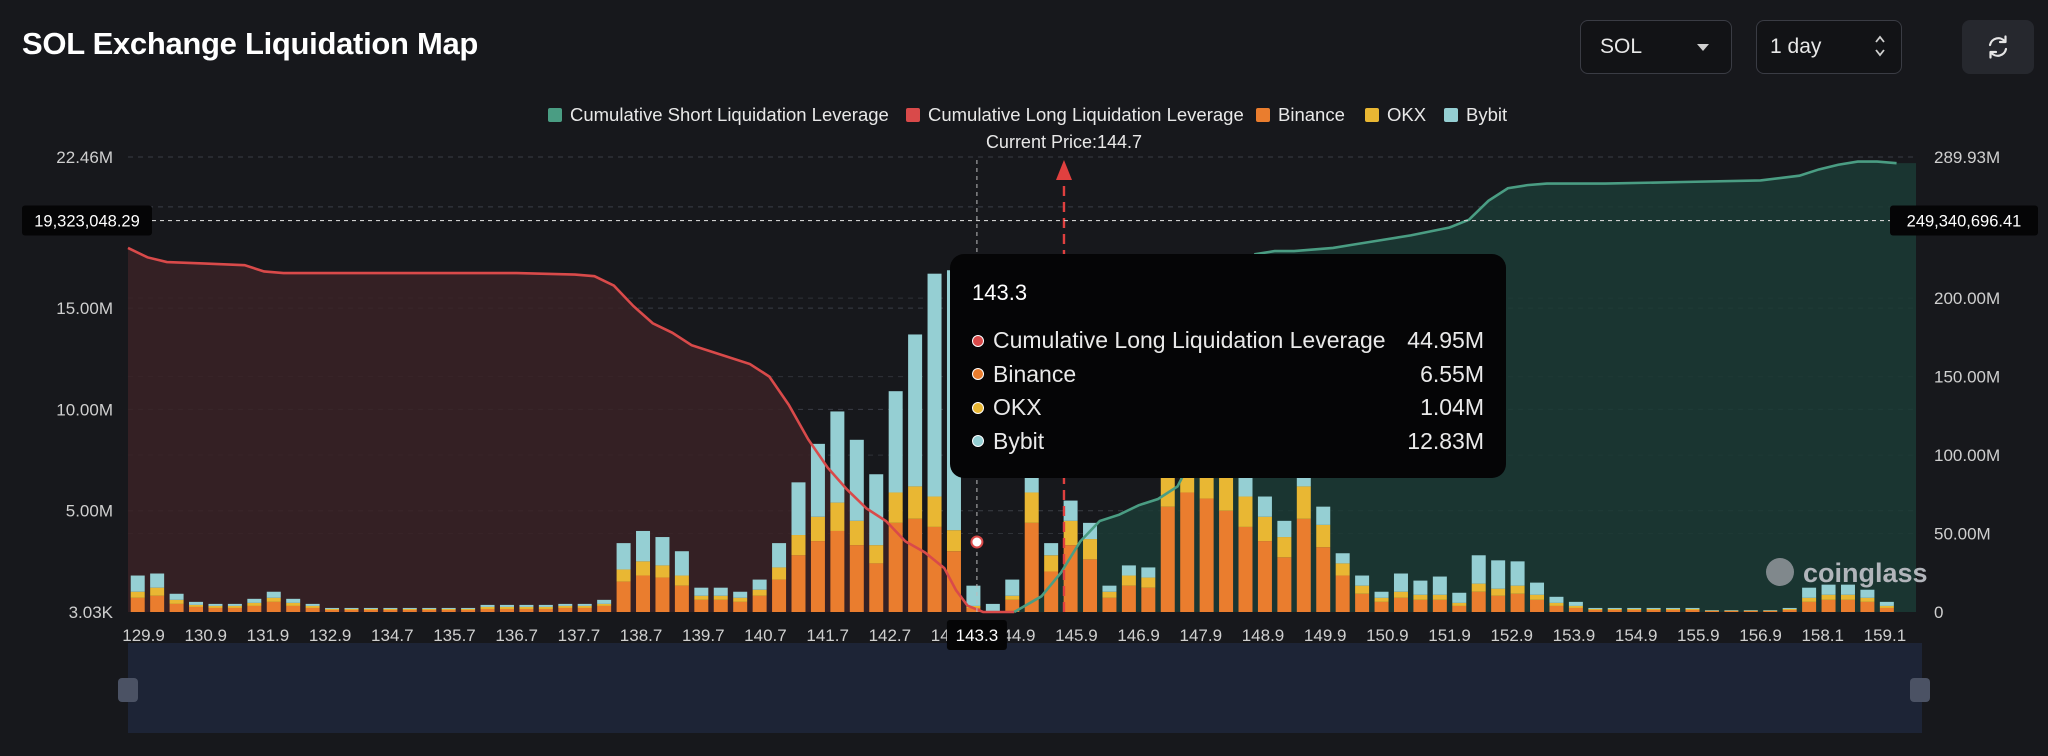 The image size is (2048, 756). What do you see at coordinates (1964, 222) in the screenshot?
I see `crosshair-right-label: 249,340,696.41` at bounding box center [1964, 222].